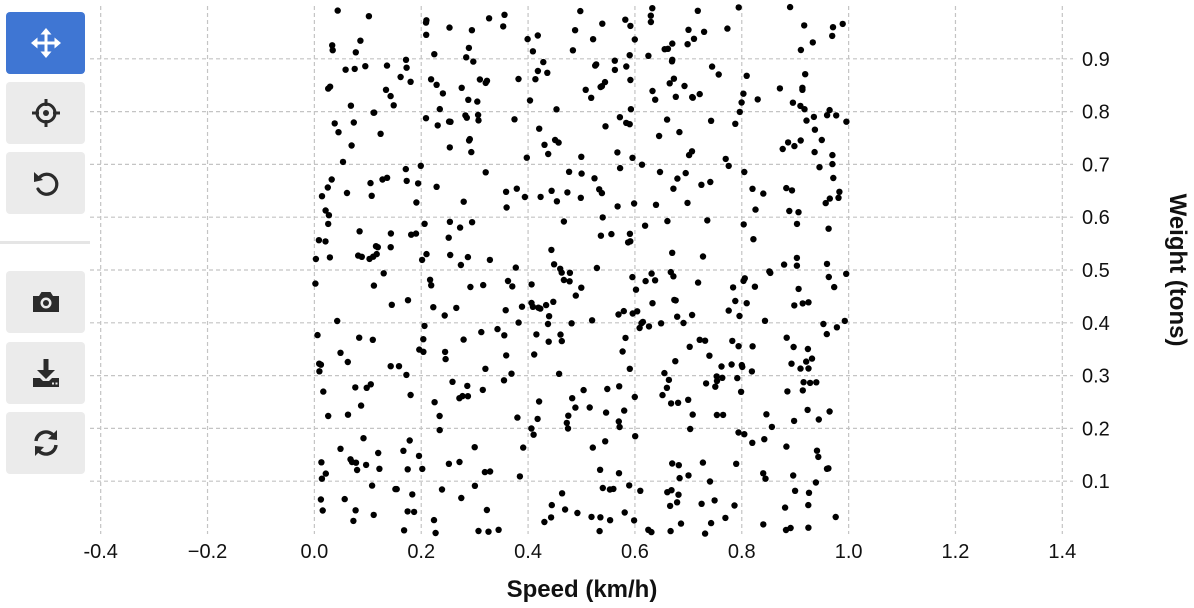 Image resolution: width=1194 pixels, height=608 pixels. I want to click on refresh-button, so click(45, 443).